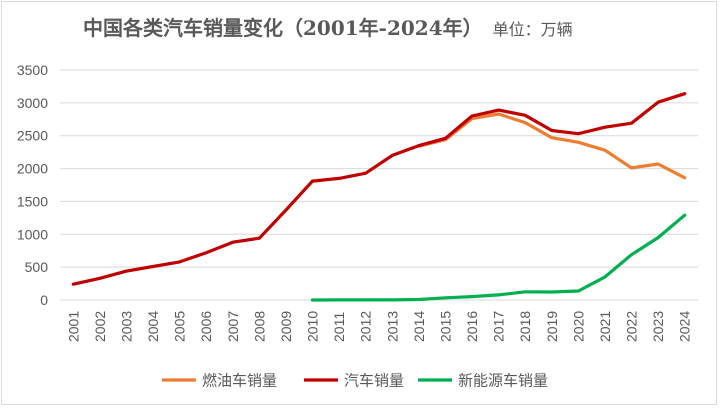 The width and height of the screenshot is (720, 408). What do you see at coordinates (233, 326) in the screenshot?
I see `x-tick-label: 2007` at bounding box center [233, 326].